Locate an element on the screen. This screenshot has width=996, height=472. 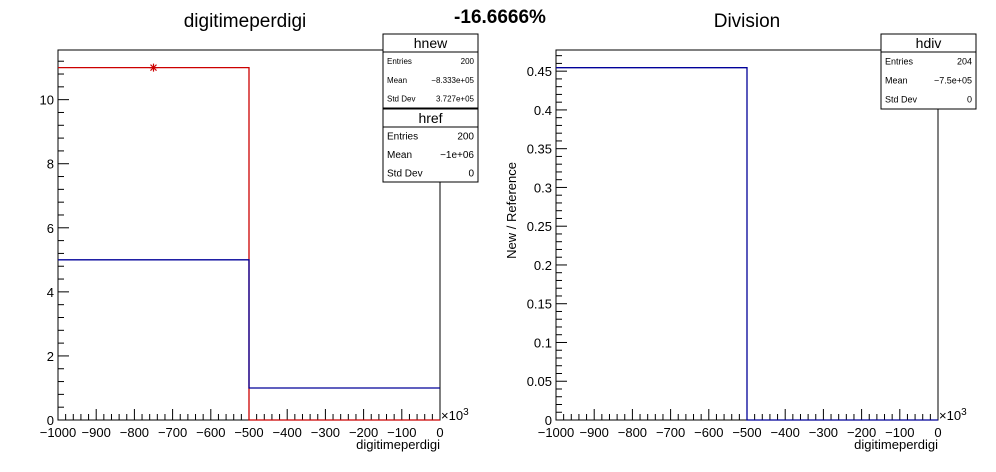
right-x-tick-label: −200 is located at coordinates (861, 432).